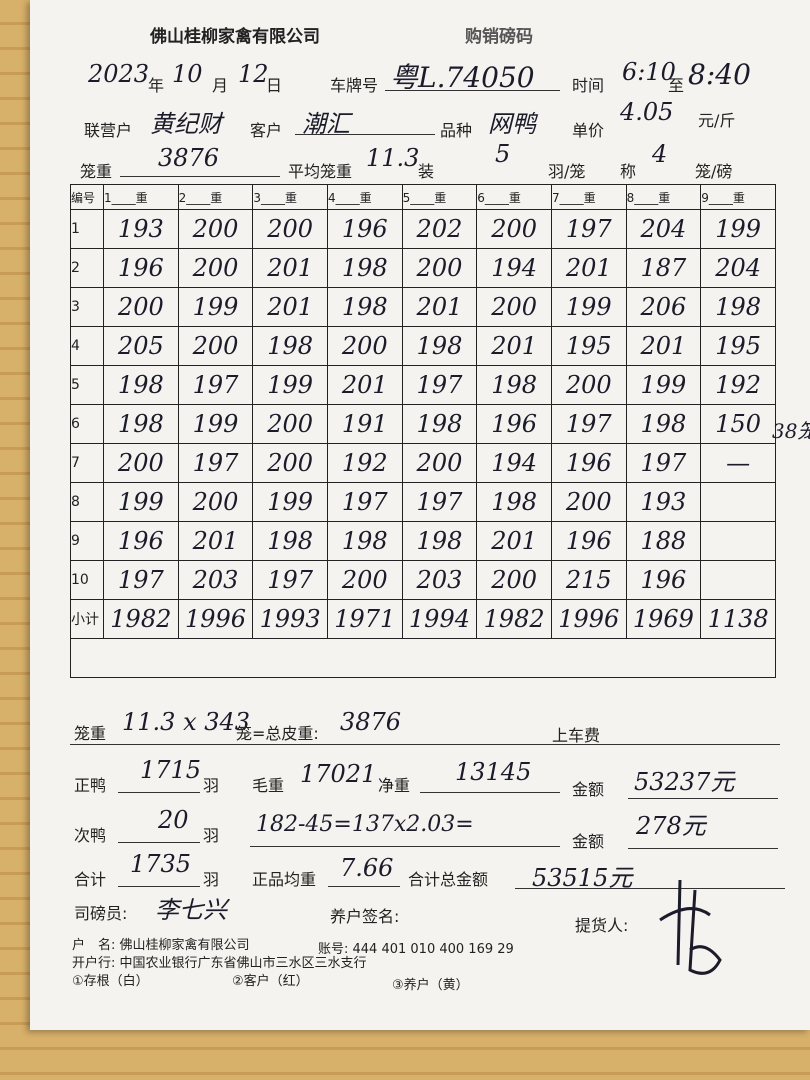 The image size is (810, 1080). Describe the element at coordinates (274, 85) in the screenshot. I see `label: 日` at that location.